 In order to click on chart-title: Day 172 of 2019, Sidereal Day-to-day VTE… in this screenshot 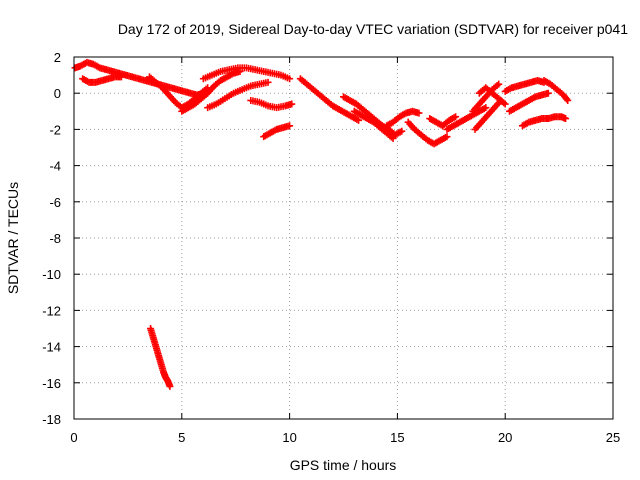, I will do `click(373, 29)`.